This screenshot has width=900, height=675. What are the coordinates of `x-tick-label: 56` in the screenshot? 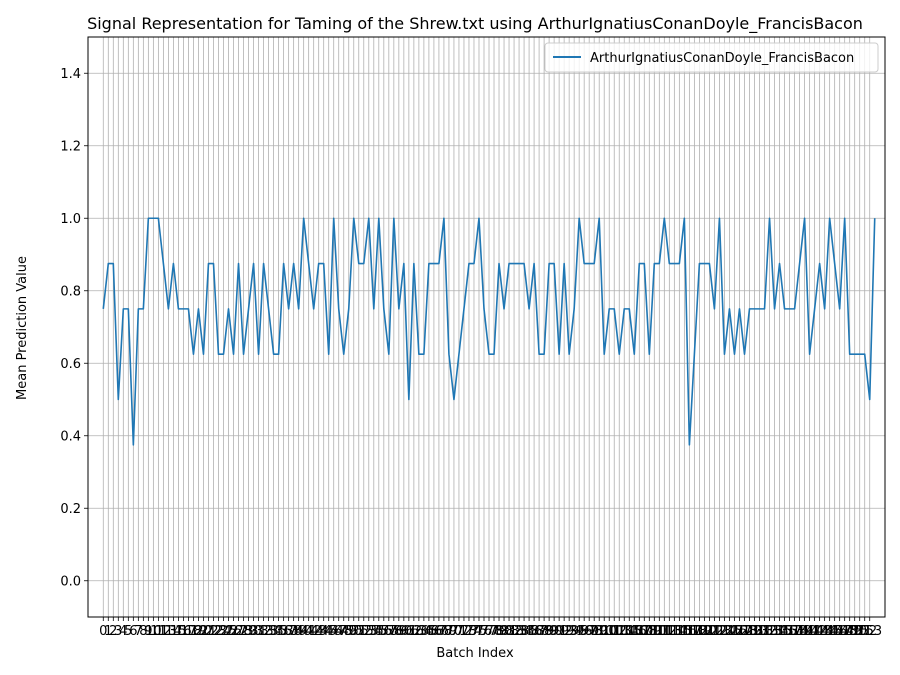 It's located at (384, 631).